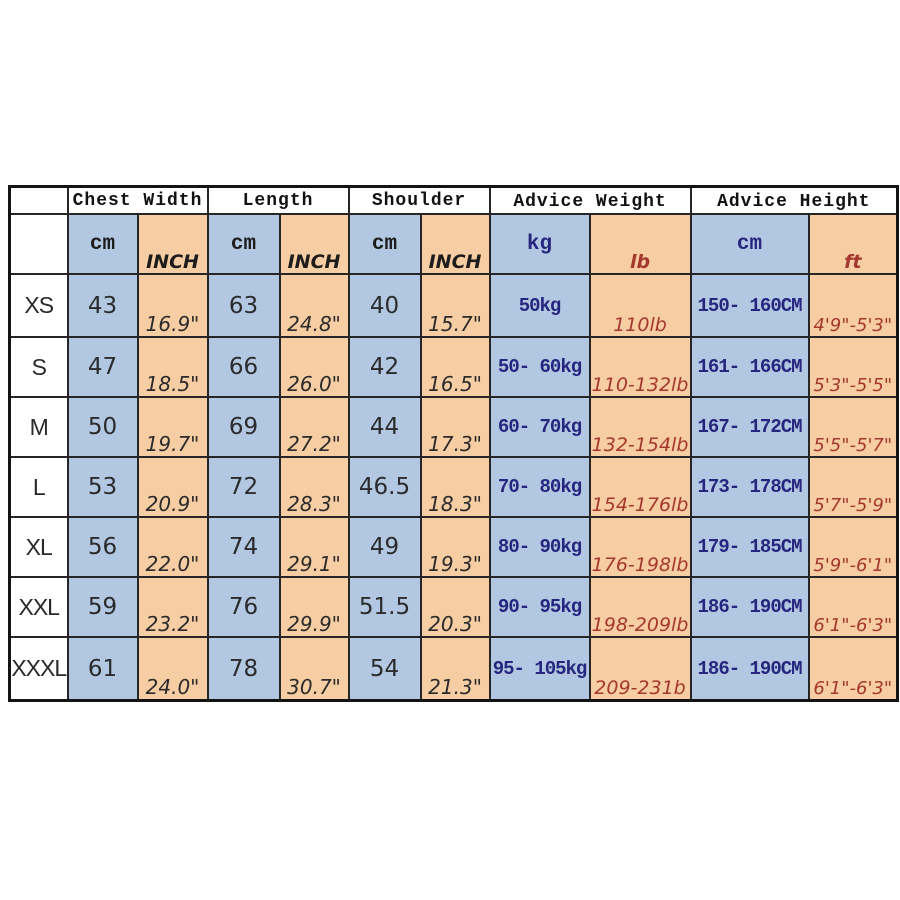 The width and height of the screenshot is (900, 900). What do you see at coordinates (314, 669) in the screenshot?
I see `length-inch-value: 30.7"` at bounding box center [314, 669].